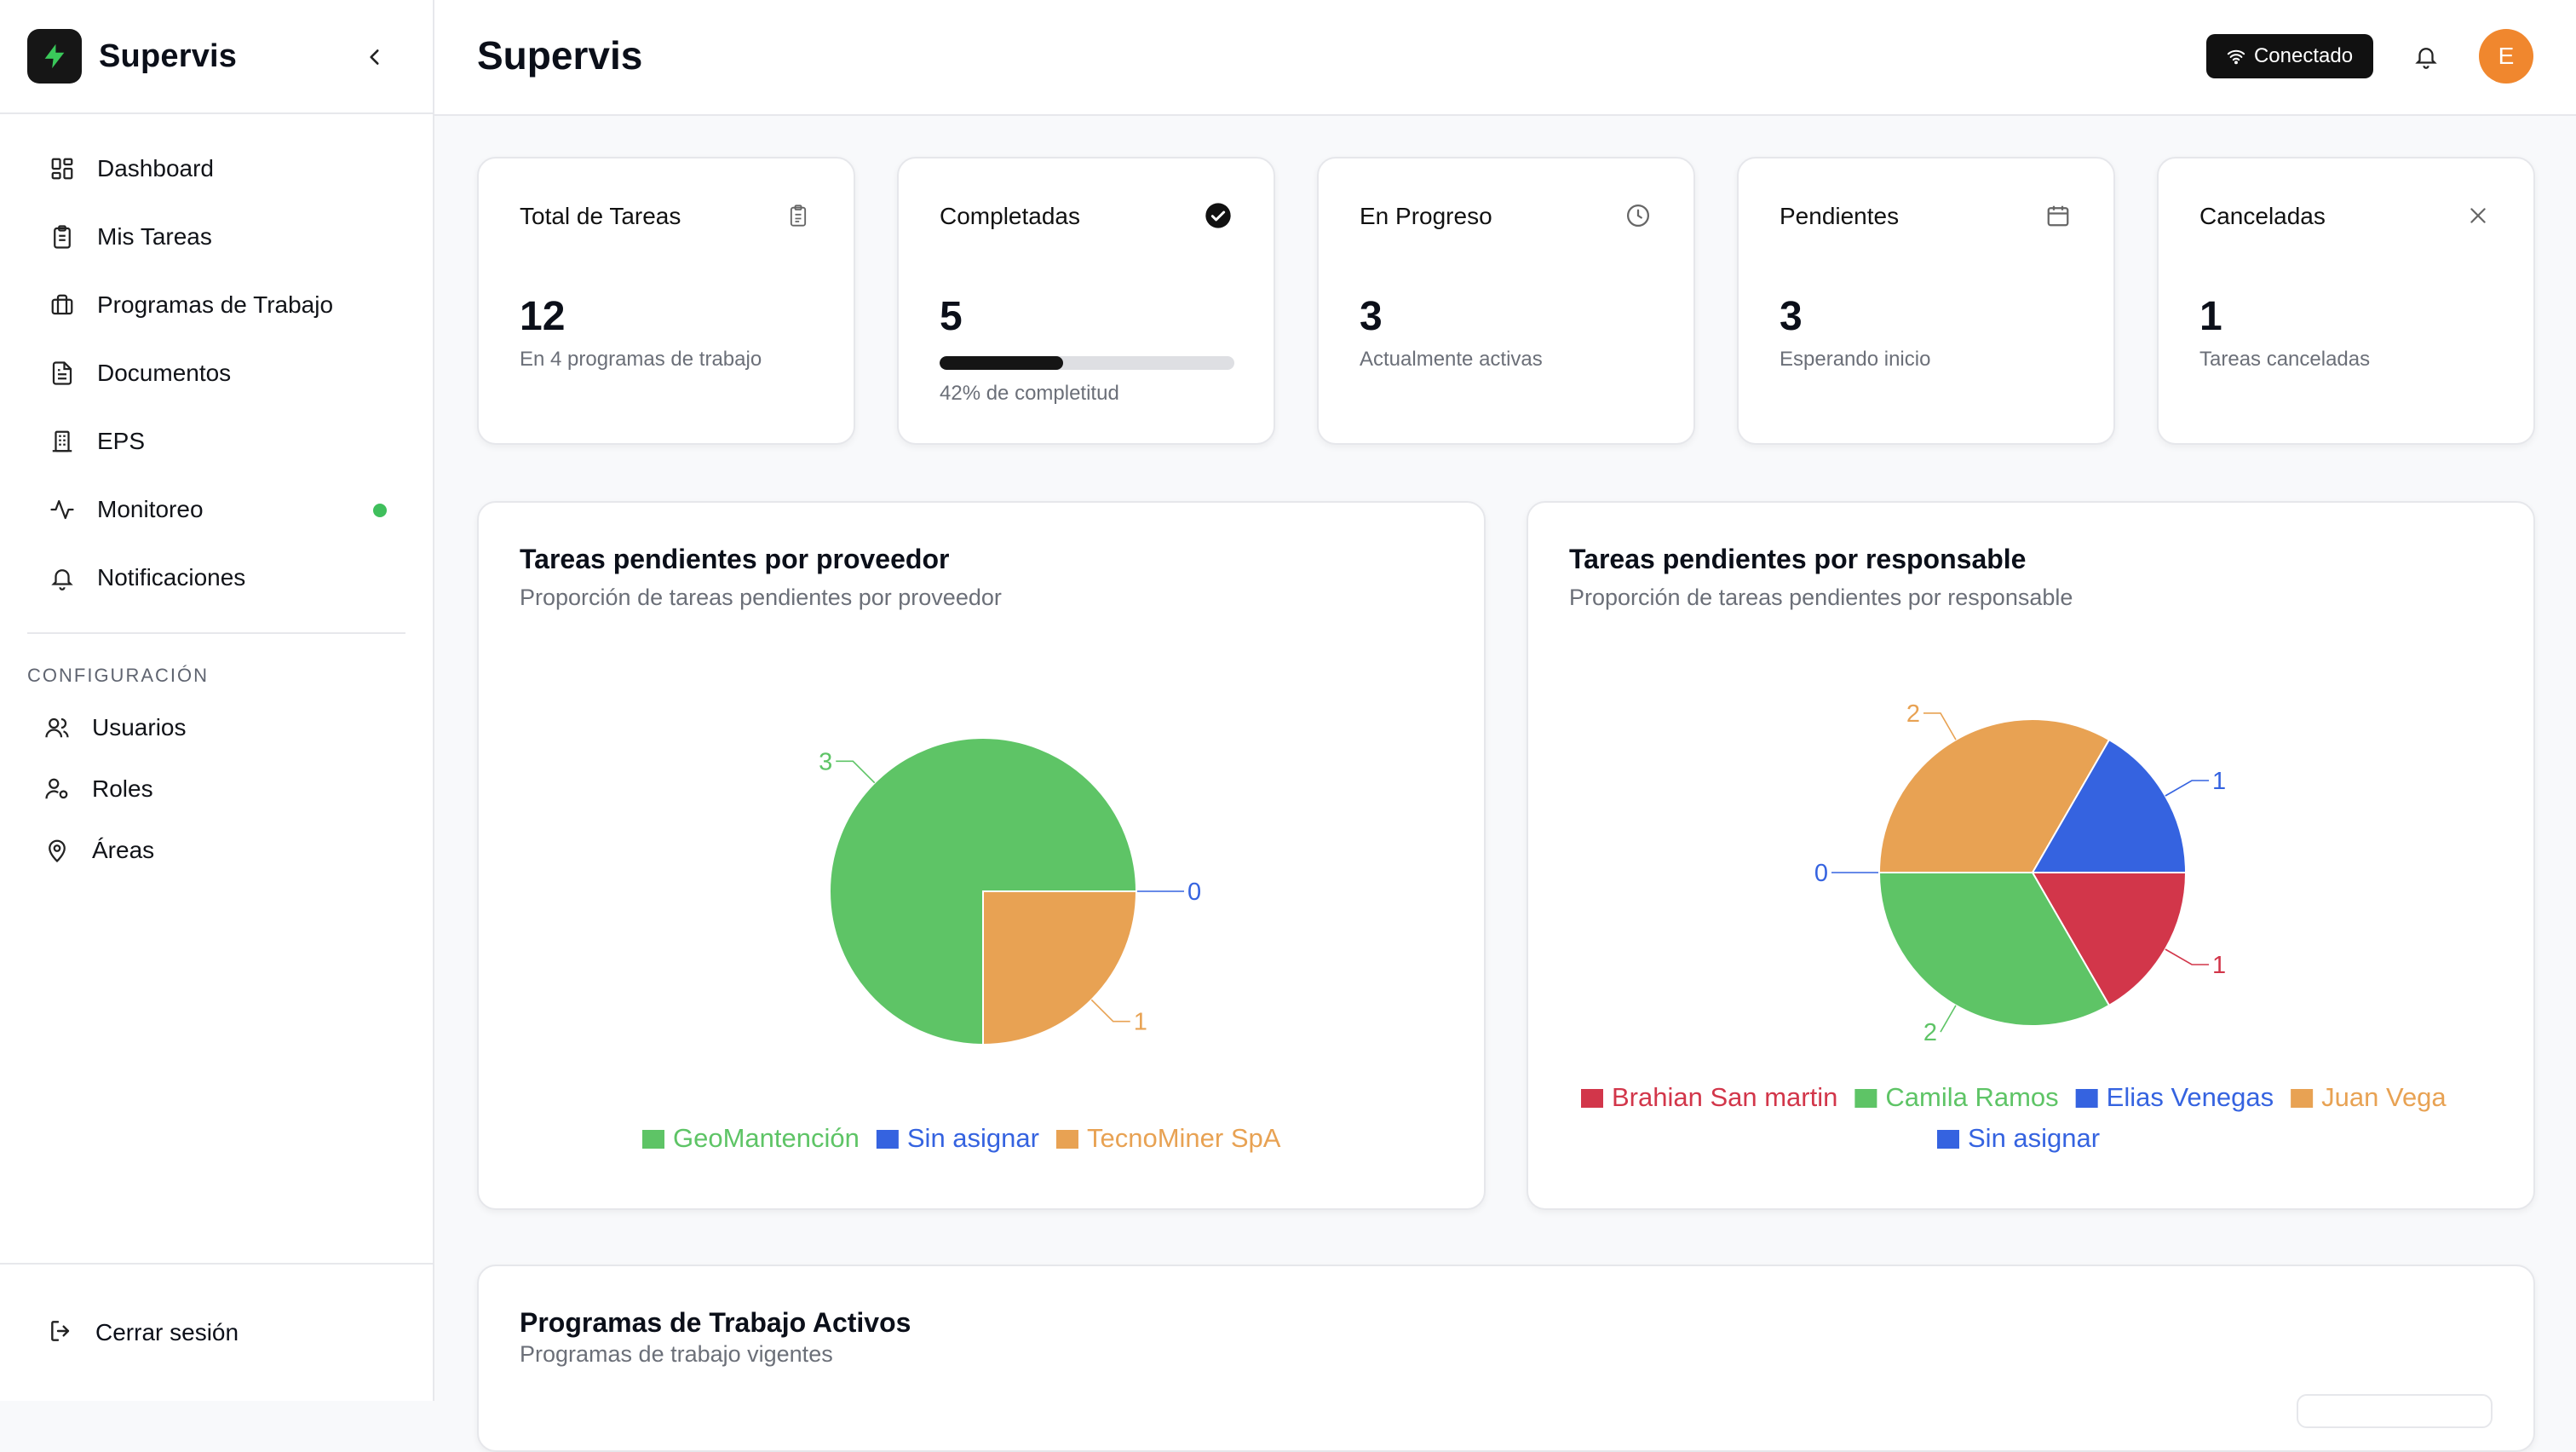 The width and height of the screenshot is (2576, 1452). What do you see at coordinates (766, 1138) in the screenshot?
I see `legend-item: GeoMantención` at bounding box center [766, 1138].